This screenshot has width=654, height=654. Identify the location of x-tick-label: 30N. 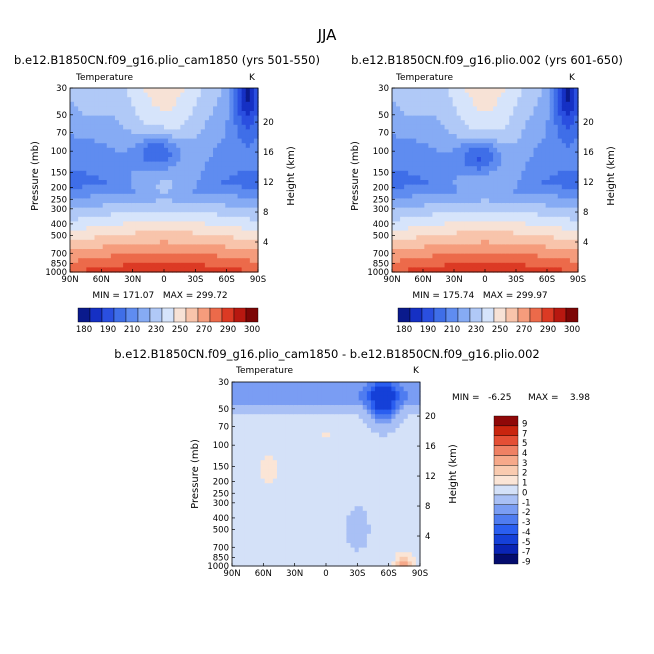
(453, 280).